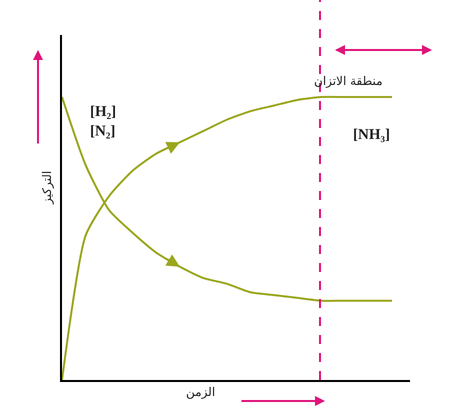  Describe the element at coordinates (103, 122) in the screenshot. I see `series-label: [H₂] [N₂]` at that location.